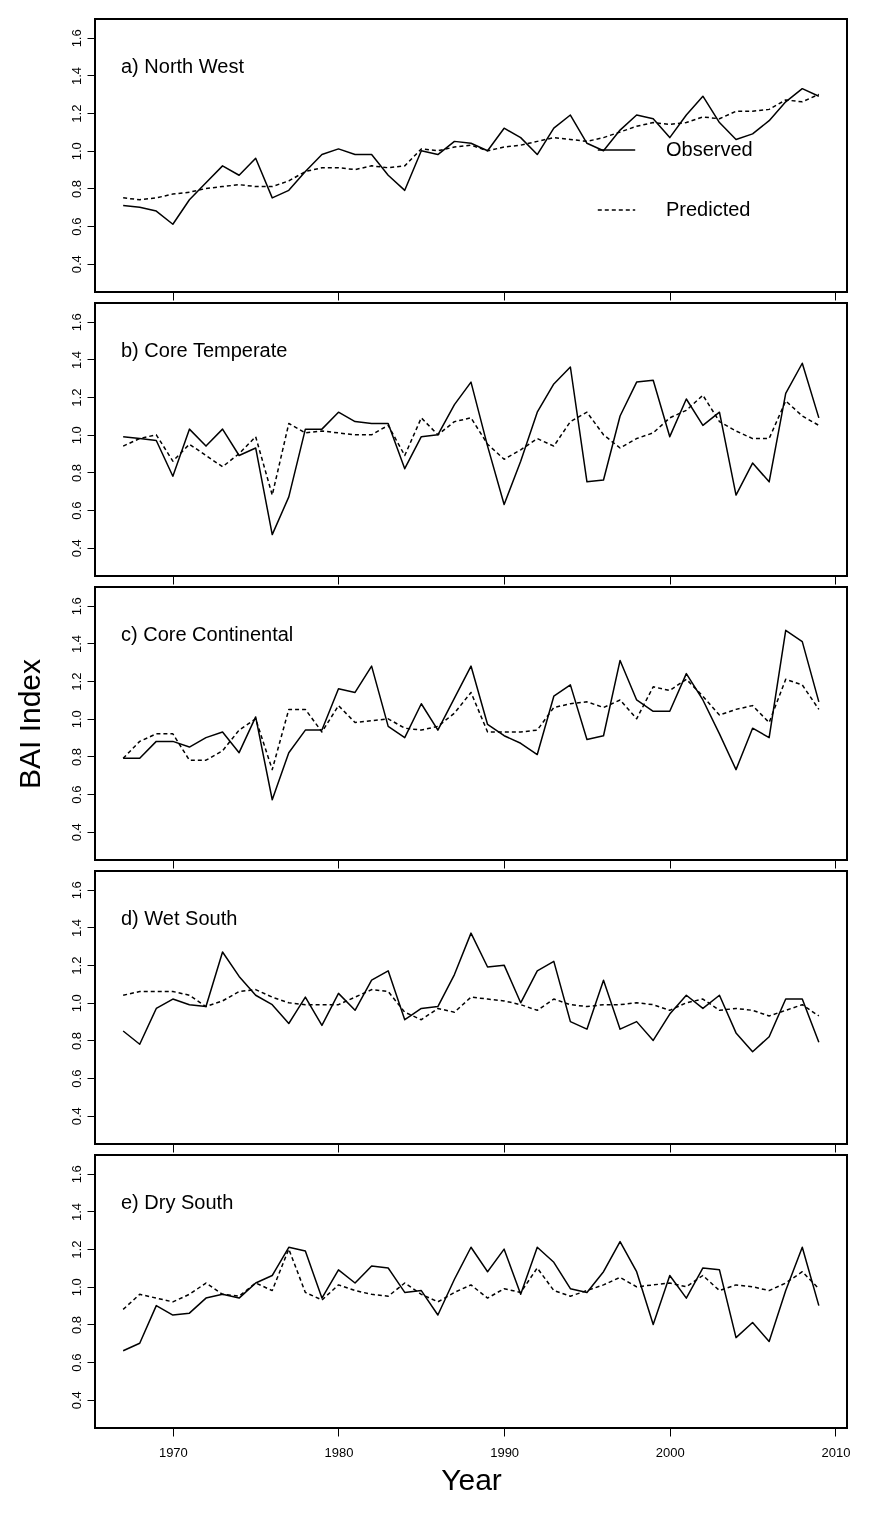 The image size is (873, 1539). I want to click on y-axis-title: BAI Index, so click(29, 724).